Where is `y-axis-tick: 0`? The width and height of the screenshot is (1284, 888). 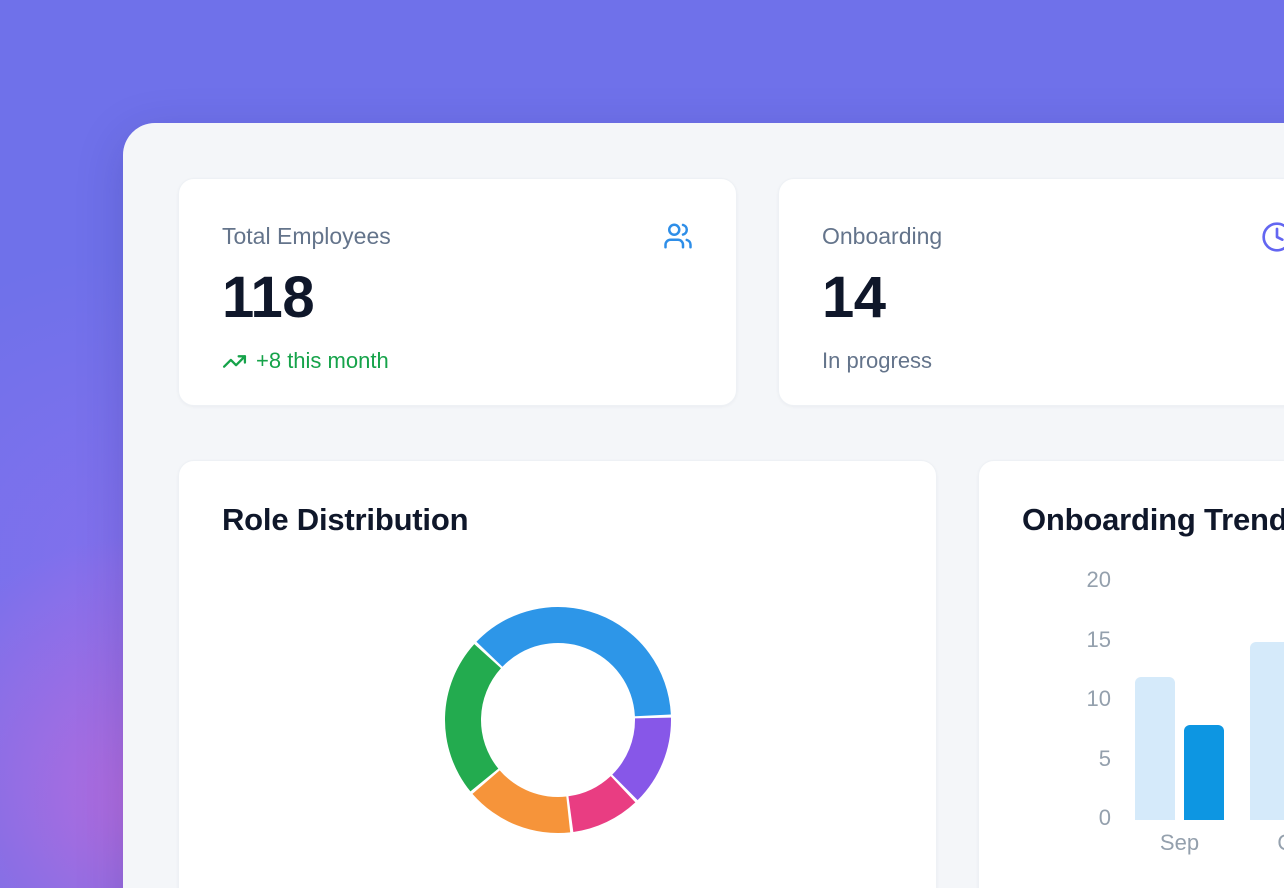 y-axis-tick: 0 is located at coordinates (1104, 817).